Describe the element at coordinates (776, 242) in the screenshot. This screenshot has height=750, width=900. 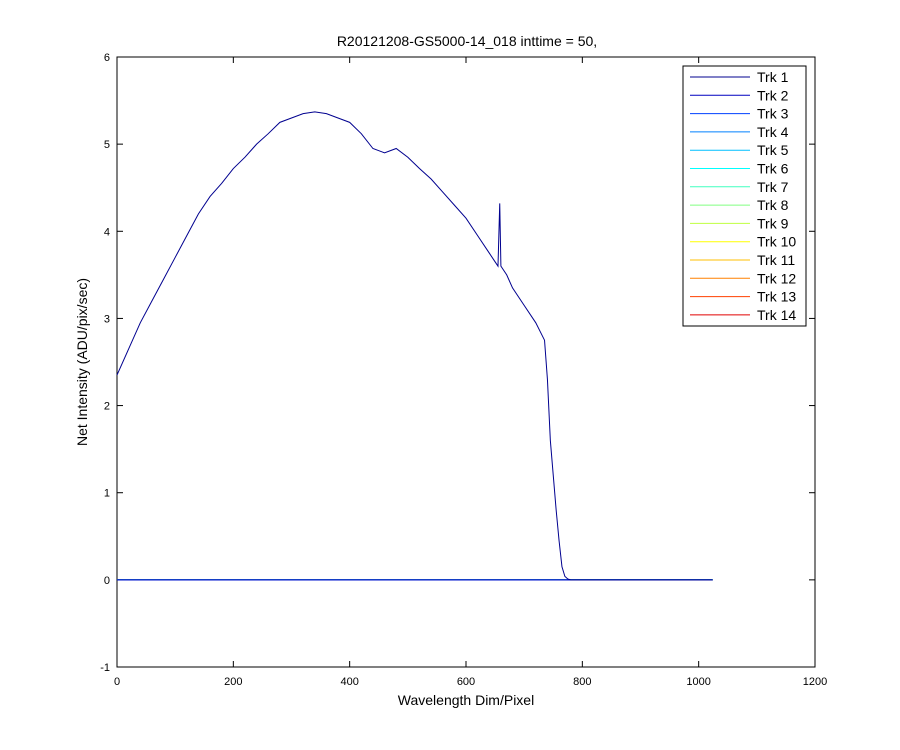
I see `legend-label-trk-10: Trk 10` at that location.